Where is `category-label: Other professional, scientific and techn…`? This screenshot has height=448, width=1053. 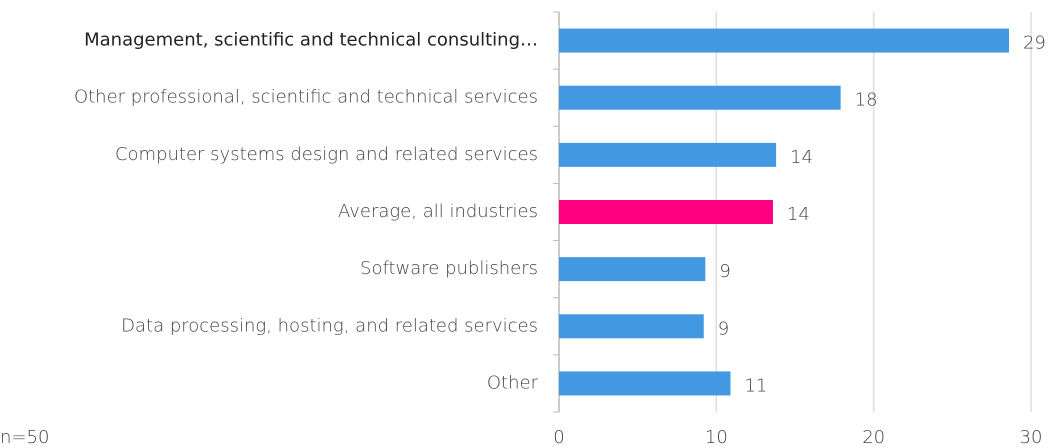 category-label: Other professional, scientific and techn… is located at coordinates (306, 97).